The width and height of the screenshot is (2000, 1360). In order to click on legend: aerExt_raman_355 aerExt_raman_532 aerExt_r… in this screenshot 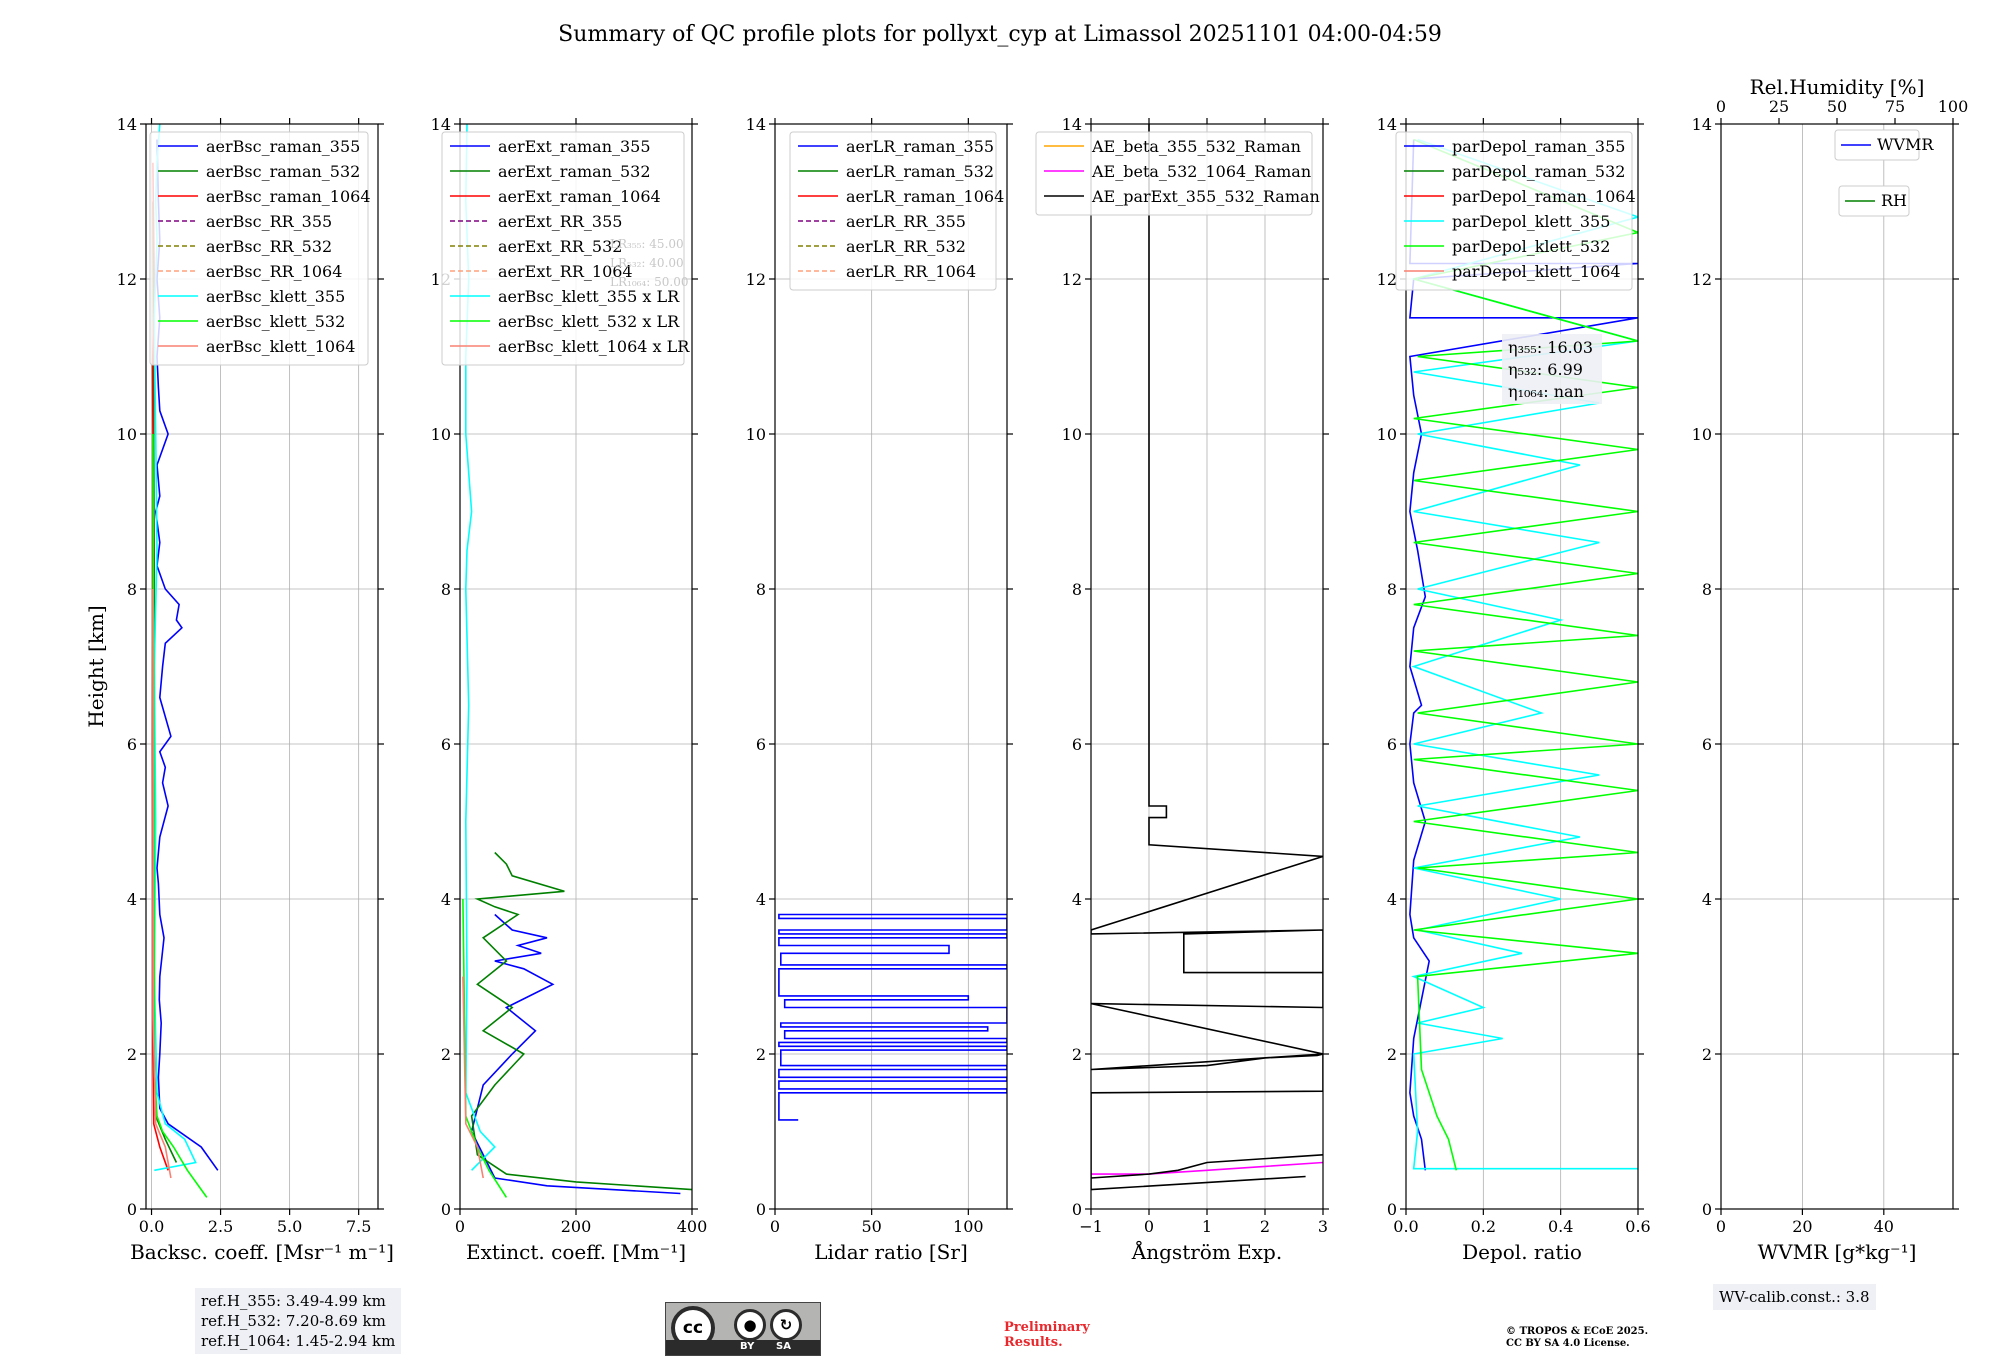, I will do `click(565, 248)`.